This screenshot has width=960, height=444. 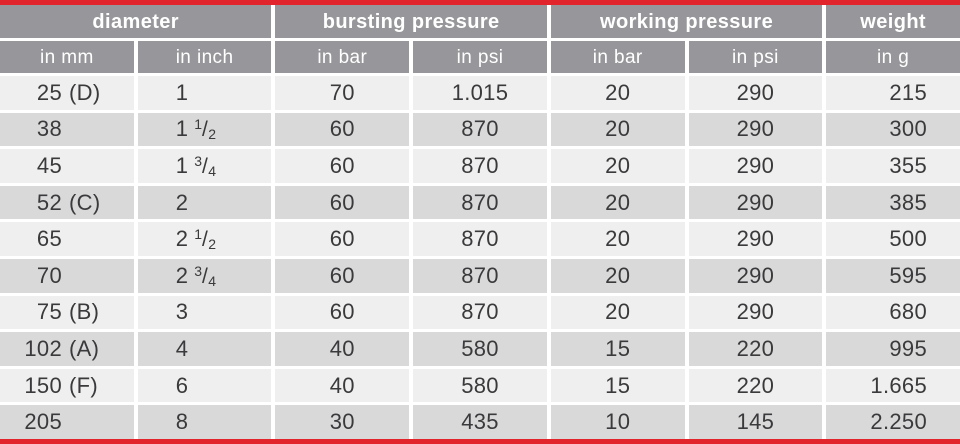 What do you see at coordinates (204, 385) in the screenshot?
I see `cell-inch: 6` at bounding box center [204, 385].